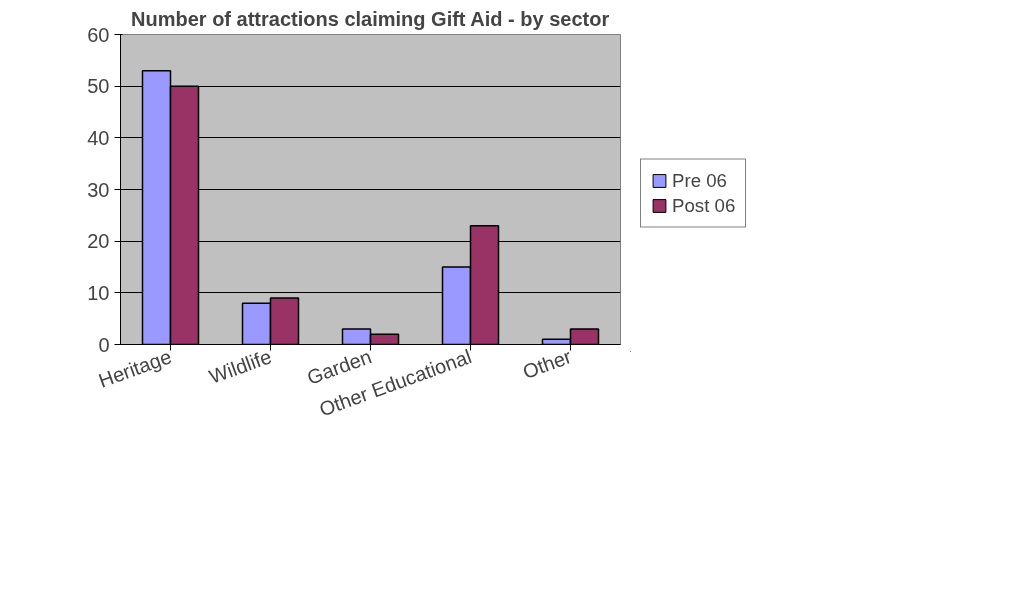 This screenshot has width=1016, height=592. I want to click on y-tick-label: 50, so click(98, 86).